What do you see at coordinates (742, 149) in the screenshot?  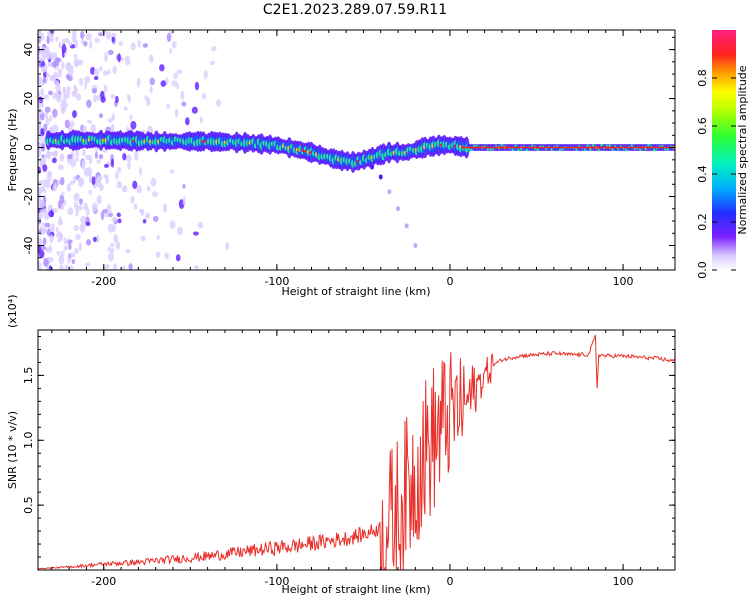 I see `colorbar-label: Normalized spectral amplitude` at bounding box center [742, 149].